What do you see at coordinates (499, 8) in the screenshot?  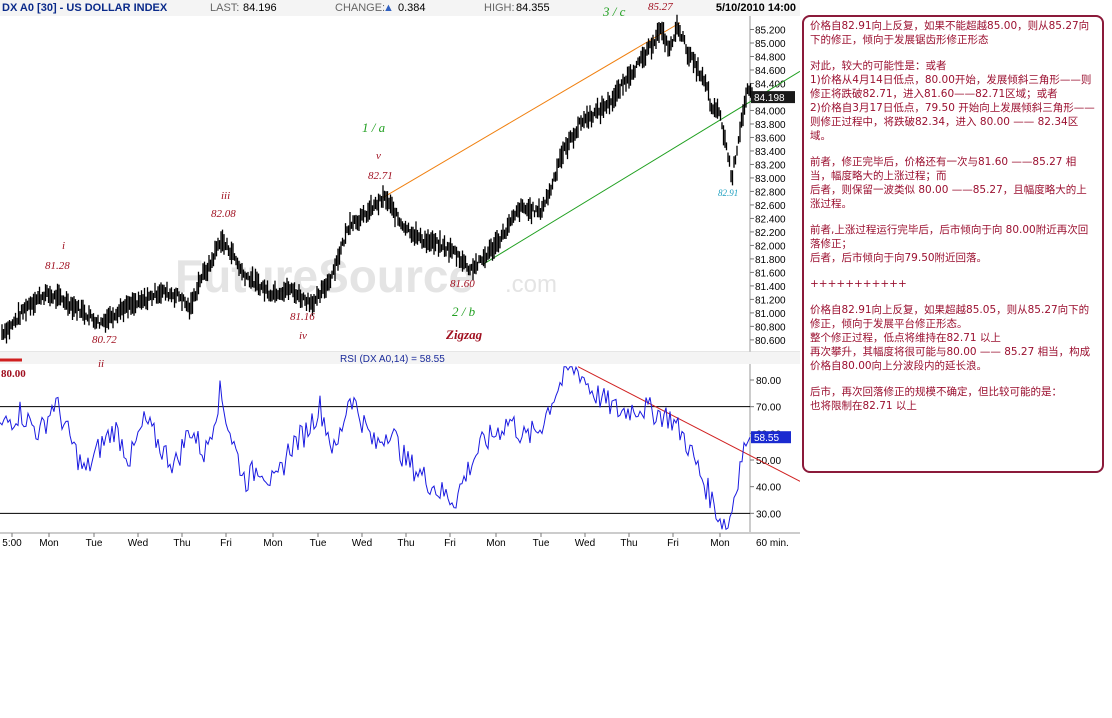 I see `high-label: HIGH:` at bounding box center [499, 8].